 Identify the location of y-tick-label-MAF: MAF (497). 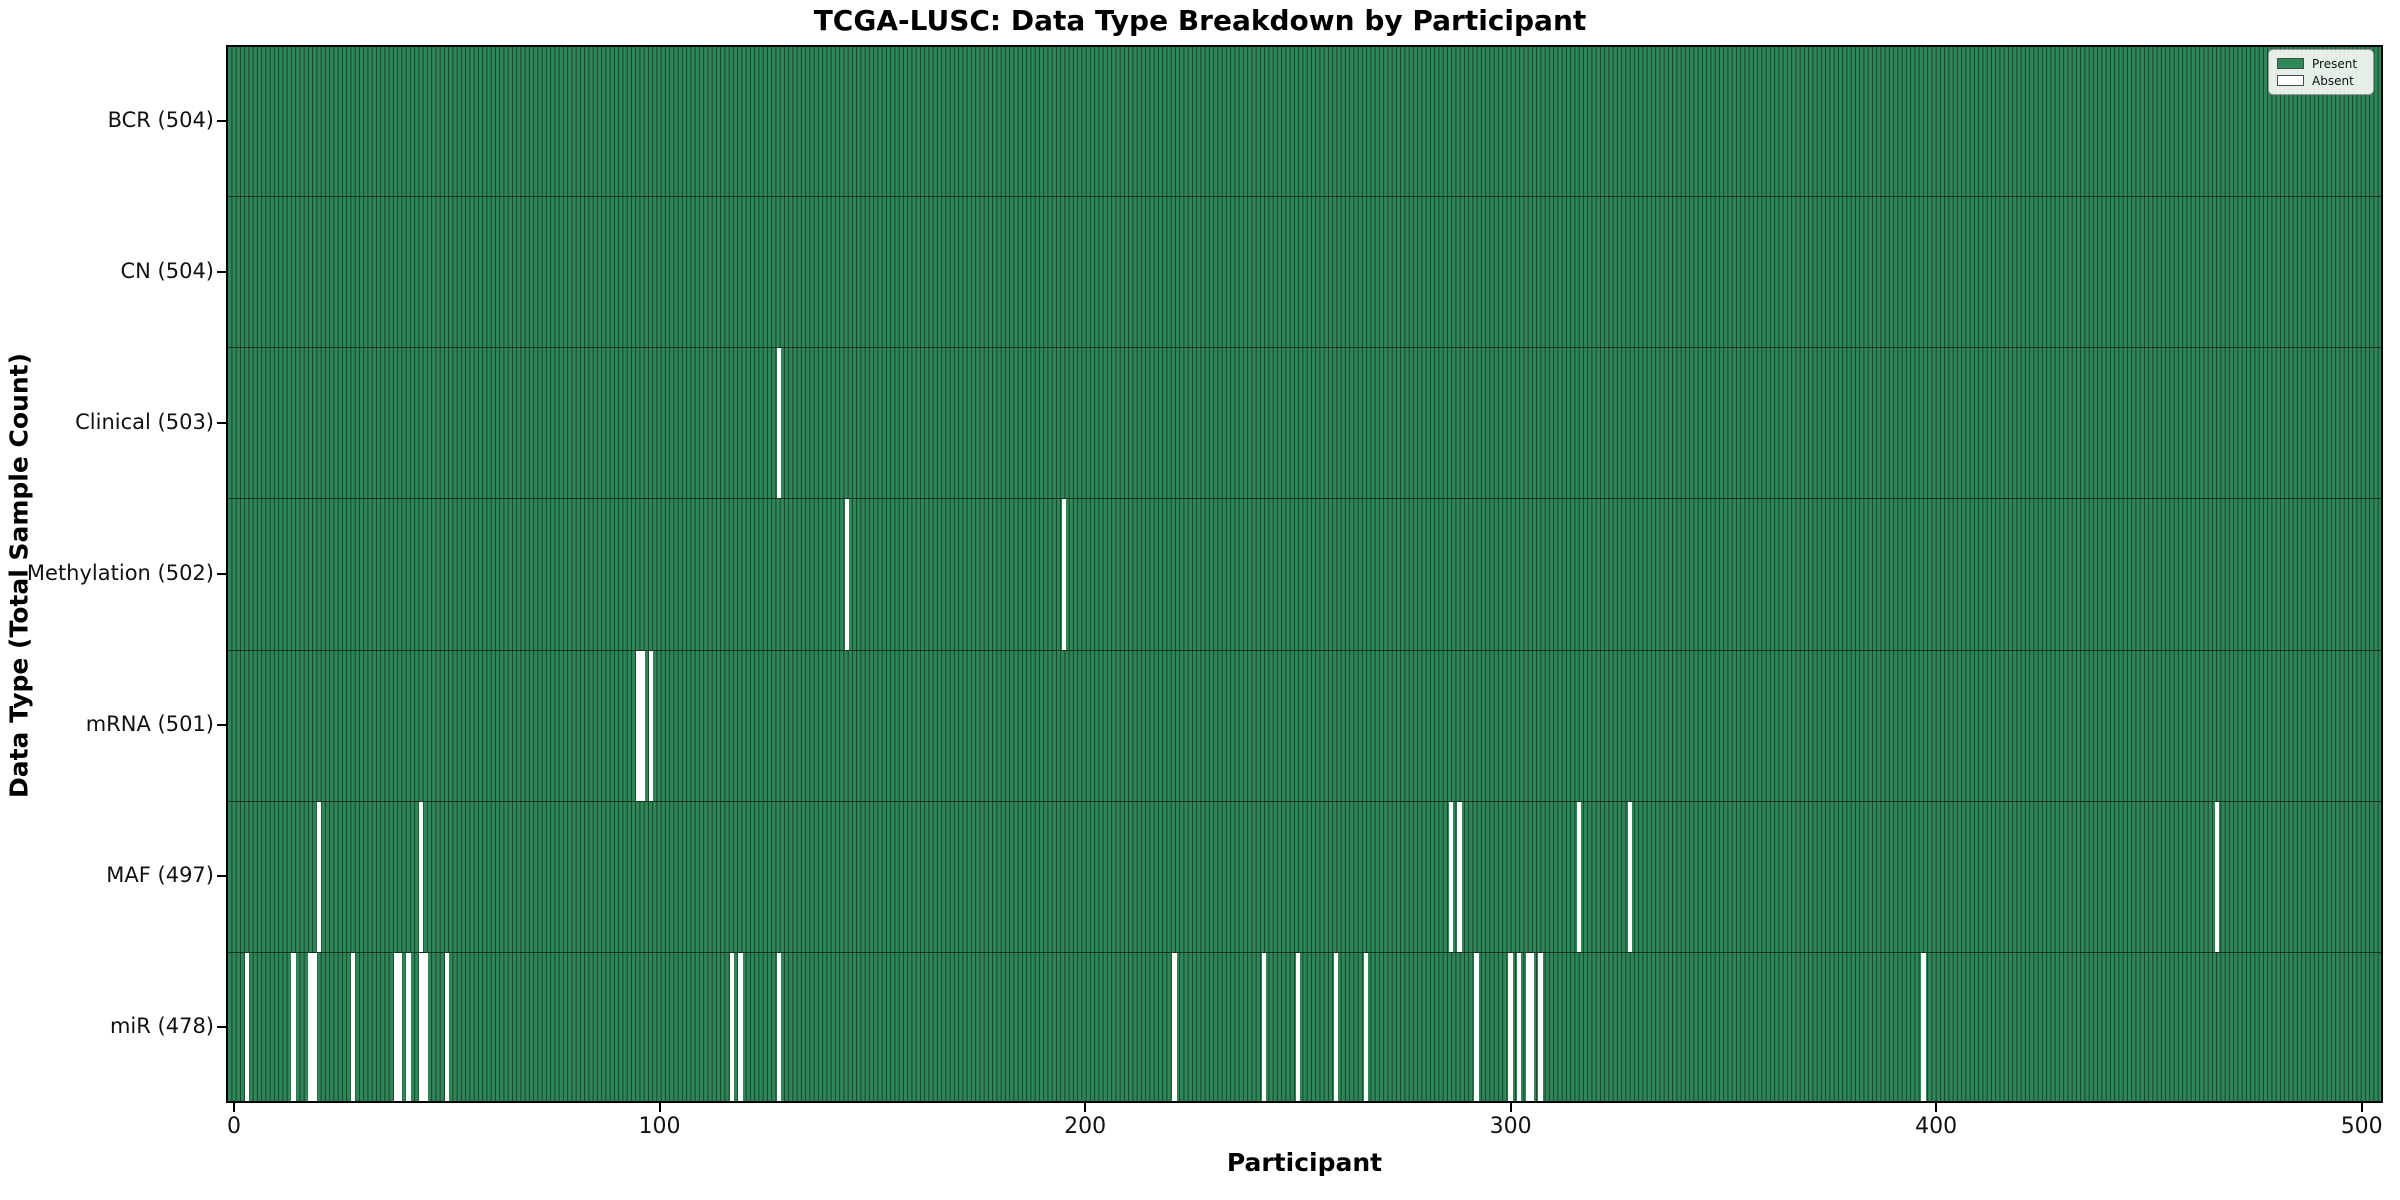
(160, 875).